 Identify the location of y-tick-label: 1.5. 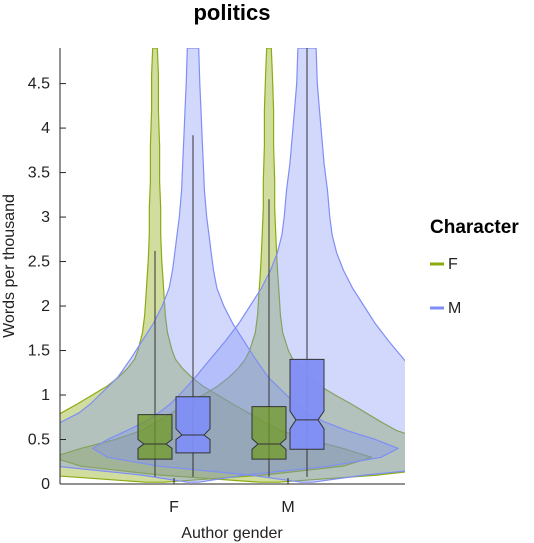
(39, 351).